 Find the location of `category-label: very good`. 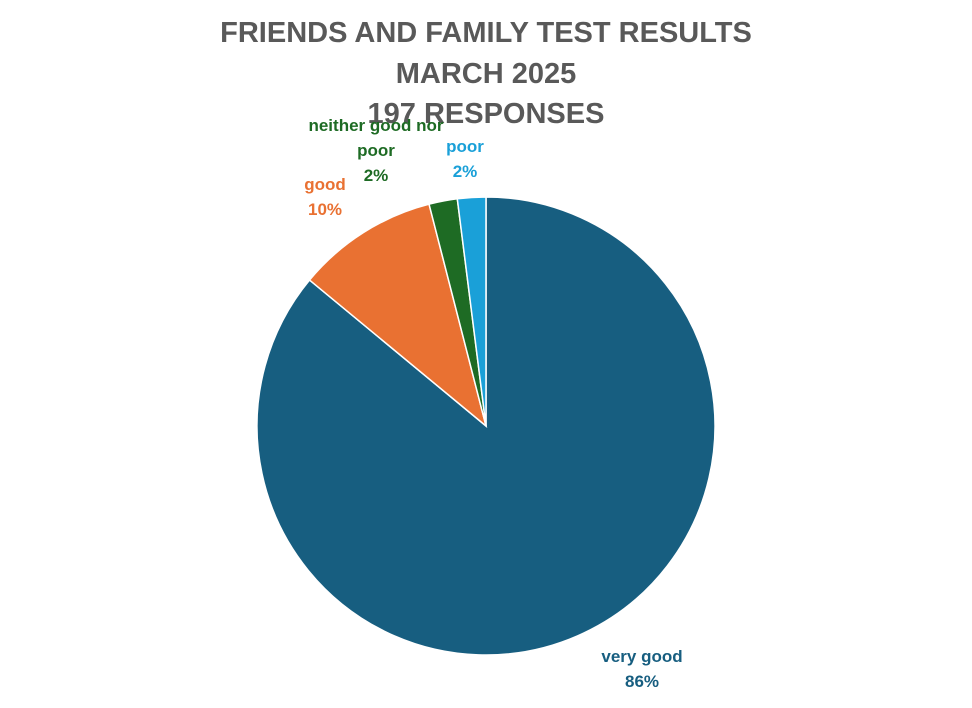

category-label: very good is located at coordinates (642, 656).